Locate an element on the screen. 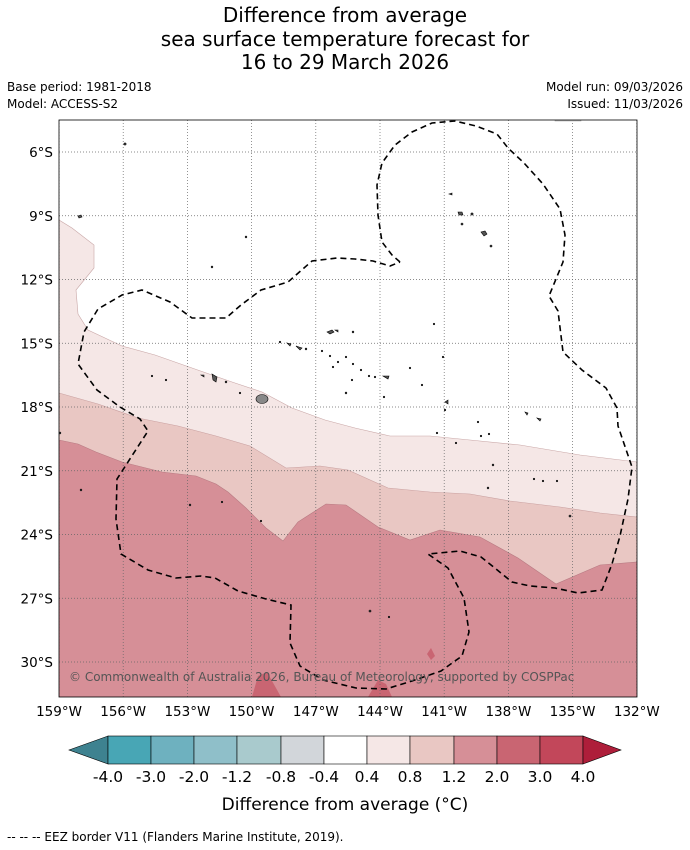 The height and width of the screenshot is (850, 690). lat-label: 21°S is located at coordinates (37, 472).